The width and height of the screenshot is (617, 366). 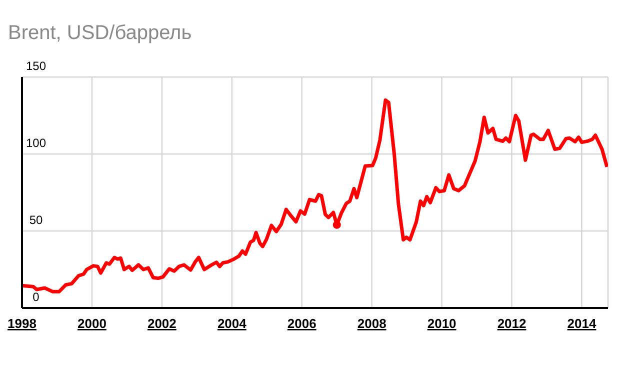 I want to click on x-tick-label: 2010, so click(x=441, y=323).